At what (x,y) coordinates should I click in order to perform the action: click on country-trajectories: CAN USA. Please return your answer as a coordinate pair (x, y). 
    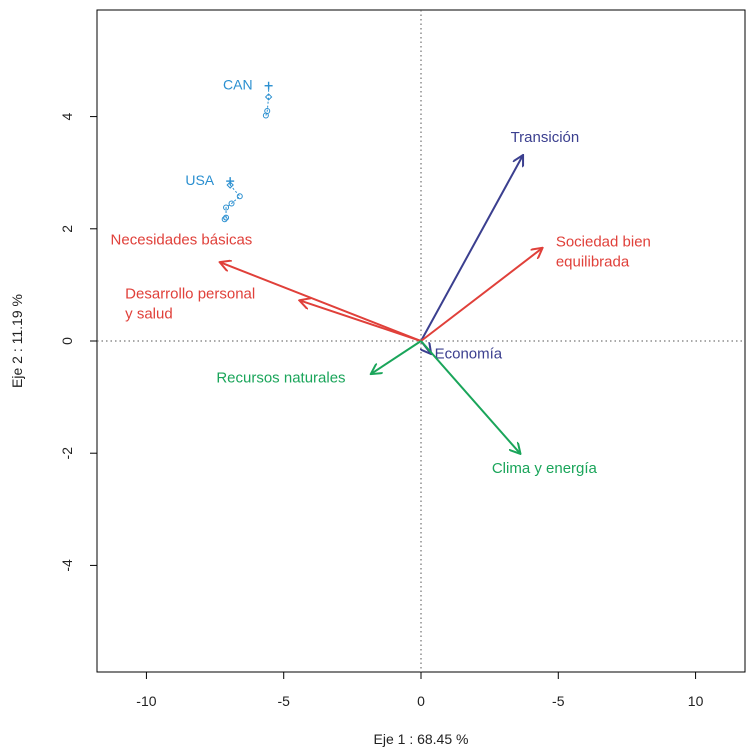
    Looking at the image, I should click on (229, 150).